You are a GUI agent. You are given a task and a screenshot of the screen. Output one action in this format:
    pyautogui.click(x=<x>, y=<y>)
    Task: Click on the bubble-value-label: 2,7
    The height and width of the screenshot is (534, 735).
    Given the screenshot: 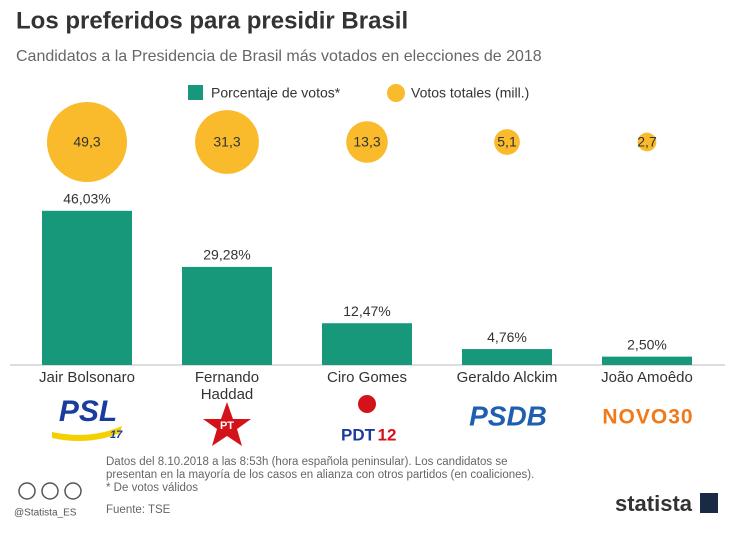 What is the action you would take?
    pyautogui.click(x=647, y=142)
    